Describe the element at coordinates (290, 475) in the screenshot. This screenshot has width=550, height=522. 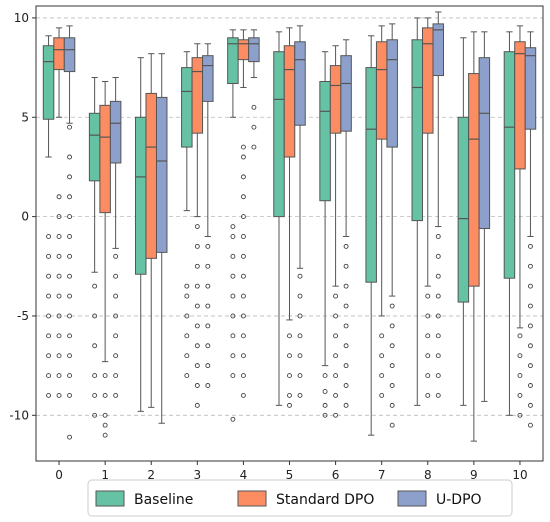
I see `x-tick-label: 5` at that location.